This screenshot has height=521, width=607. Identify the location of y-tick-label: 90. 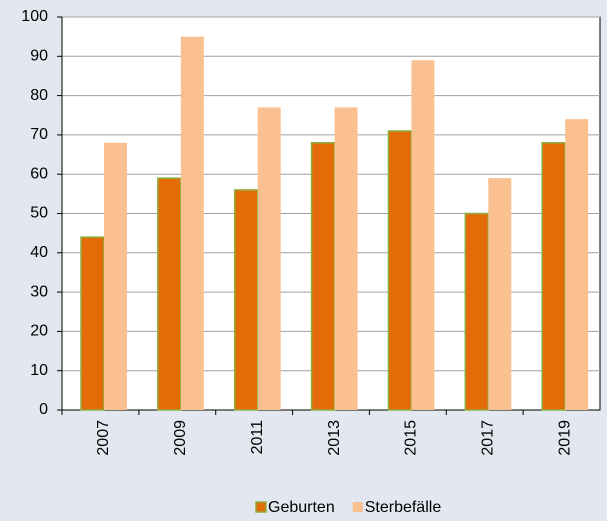
(39, 56).